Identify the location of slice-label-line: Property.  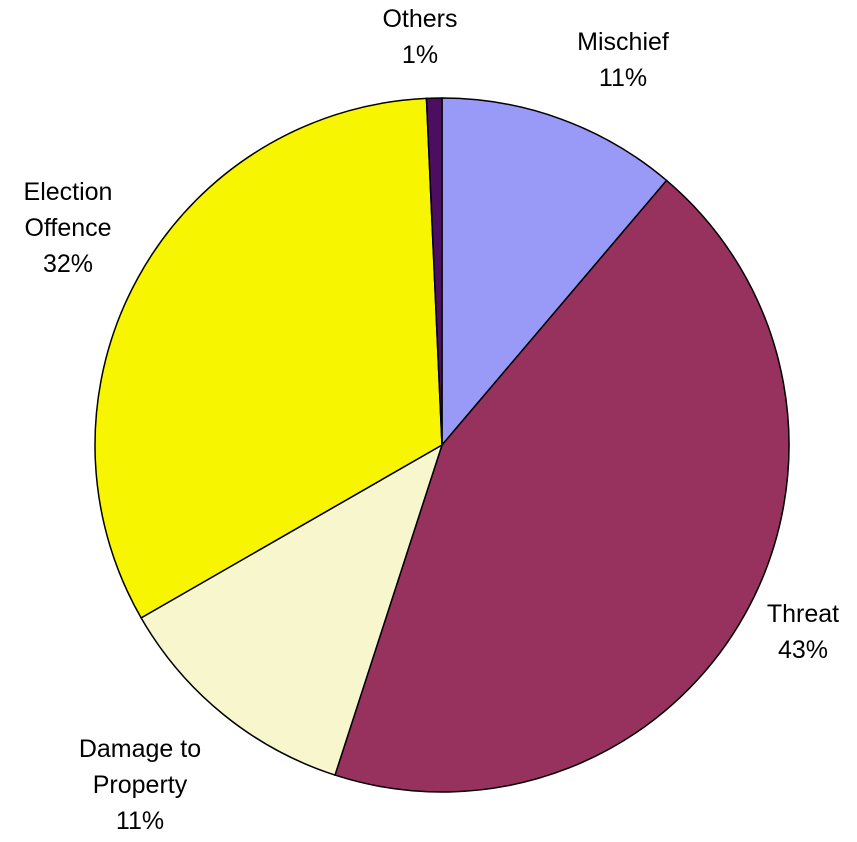
(140, 785).